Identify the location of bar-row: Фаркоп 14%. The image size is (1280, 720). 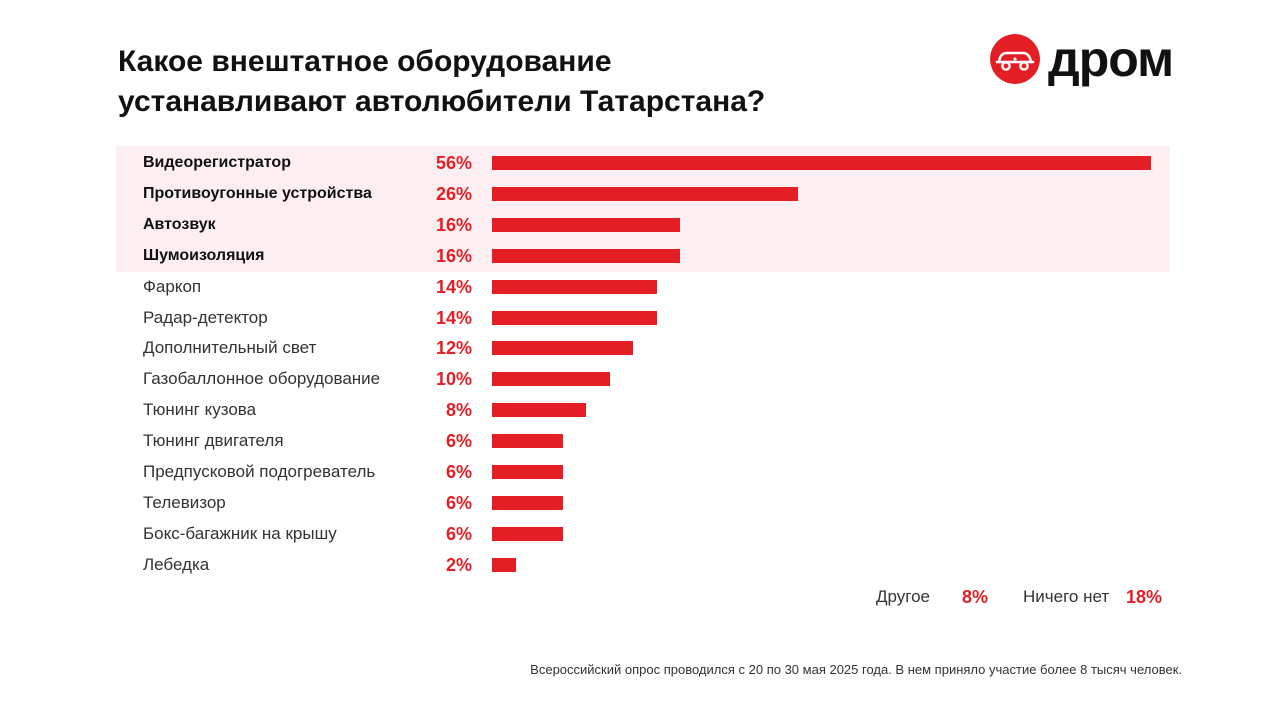
(640, 287).